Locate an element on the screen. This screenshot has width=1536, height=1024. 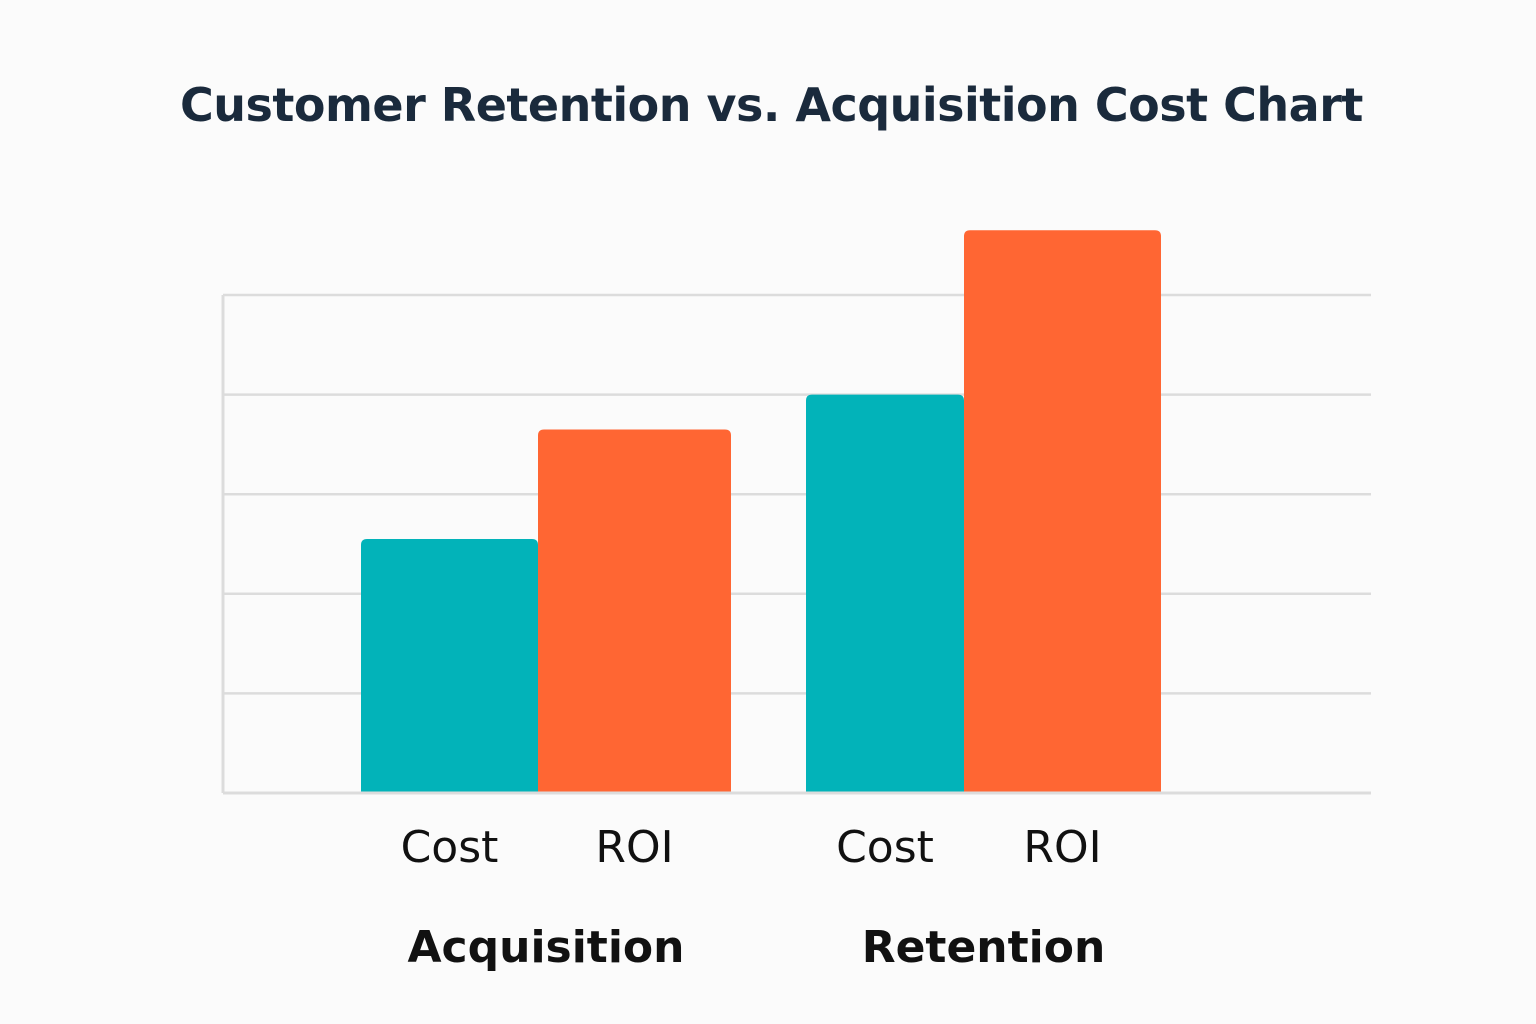
bar-acquisition-roi is located at coordinates (634, 611).